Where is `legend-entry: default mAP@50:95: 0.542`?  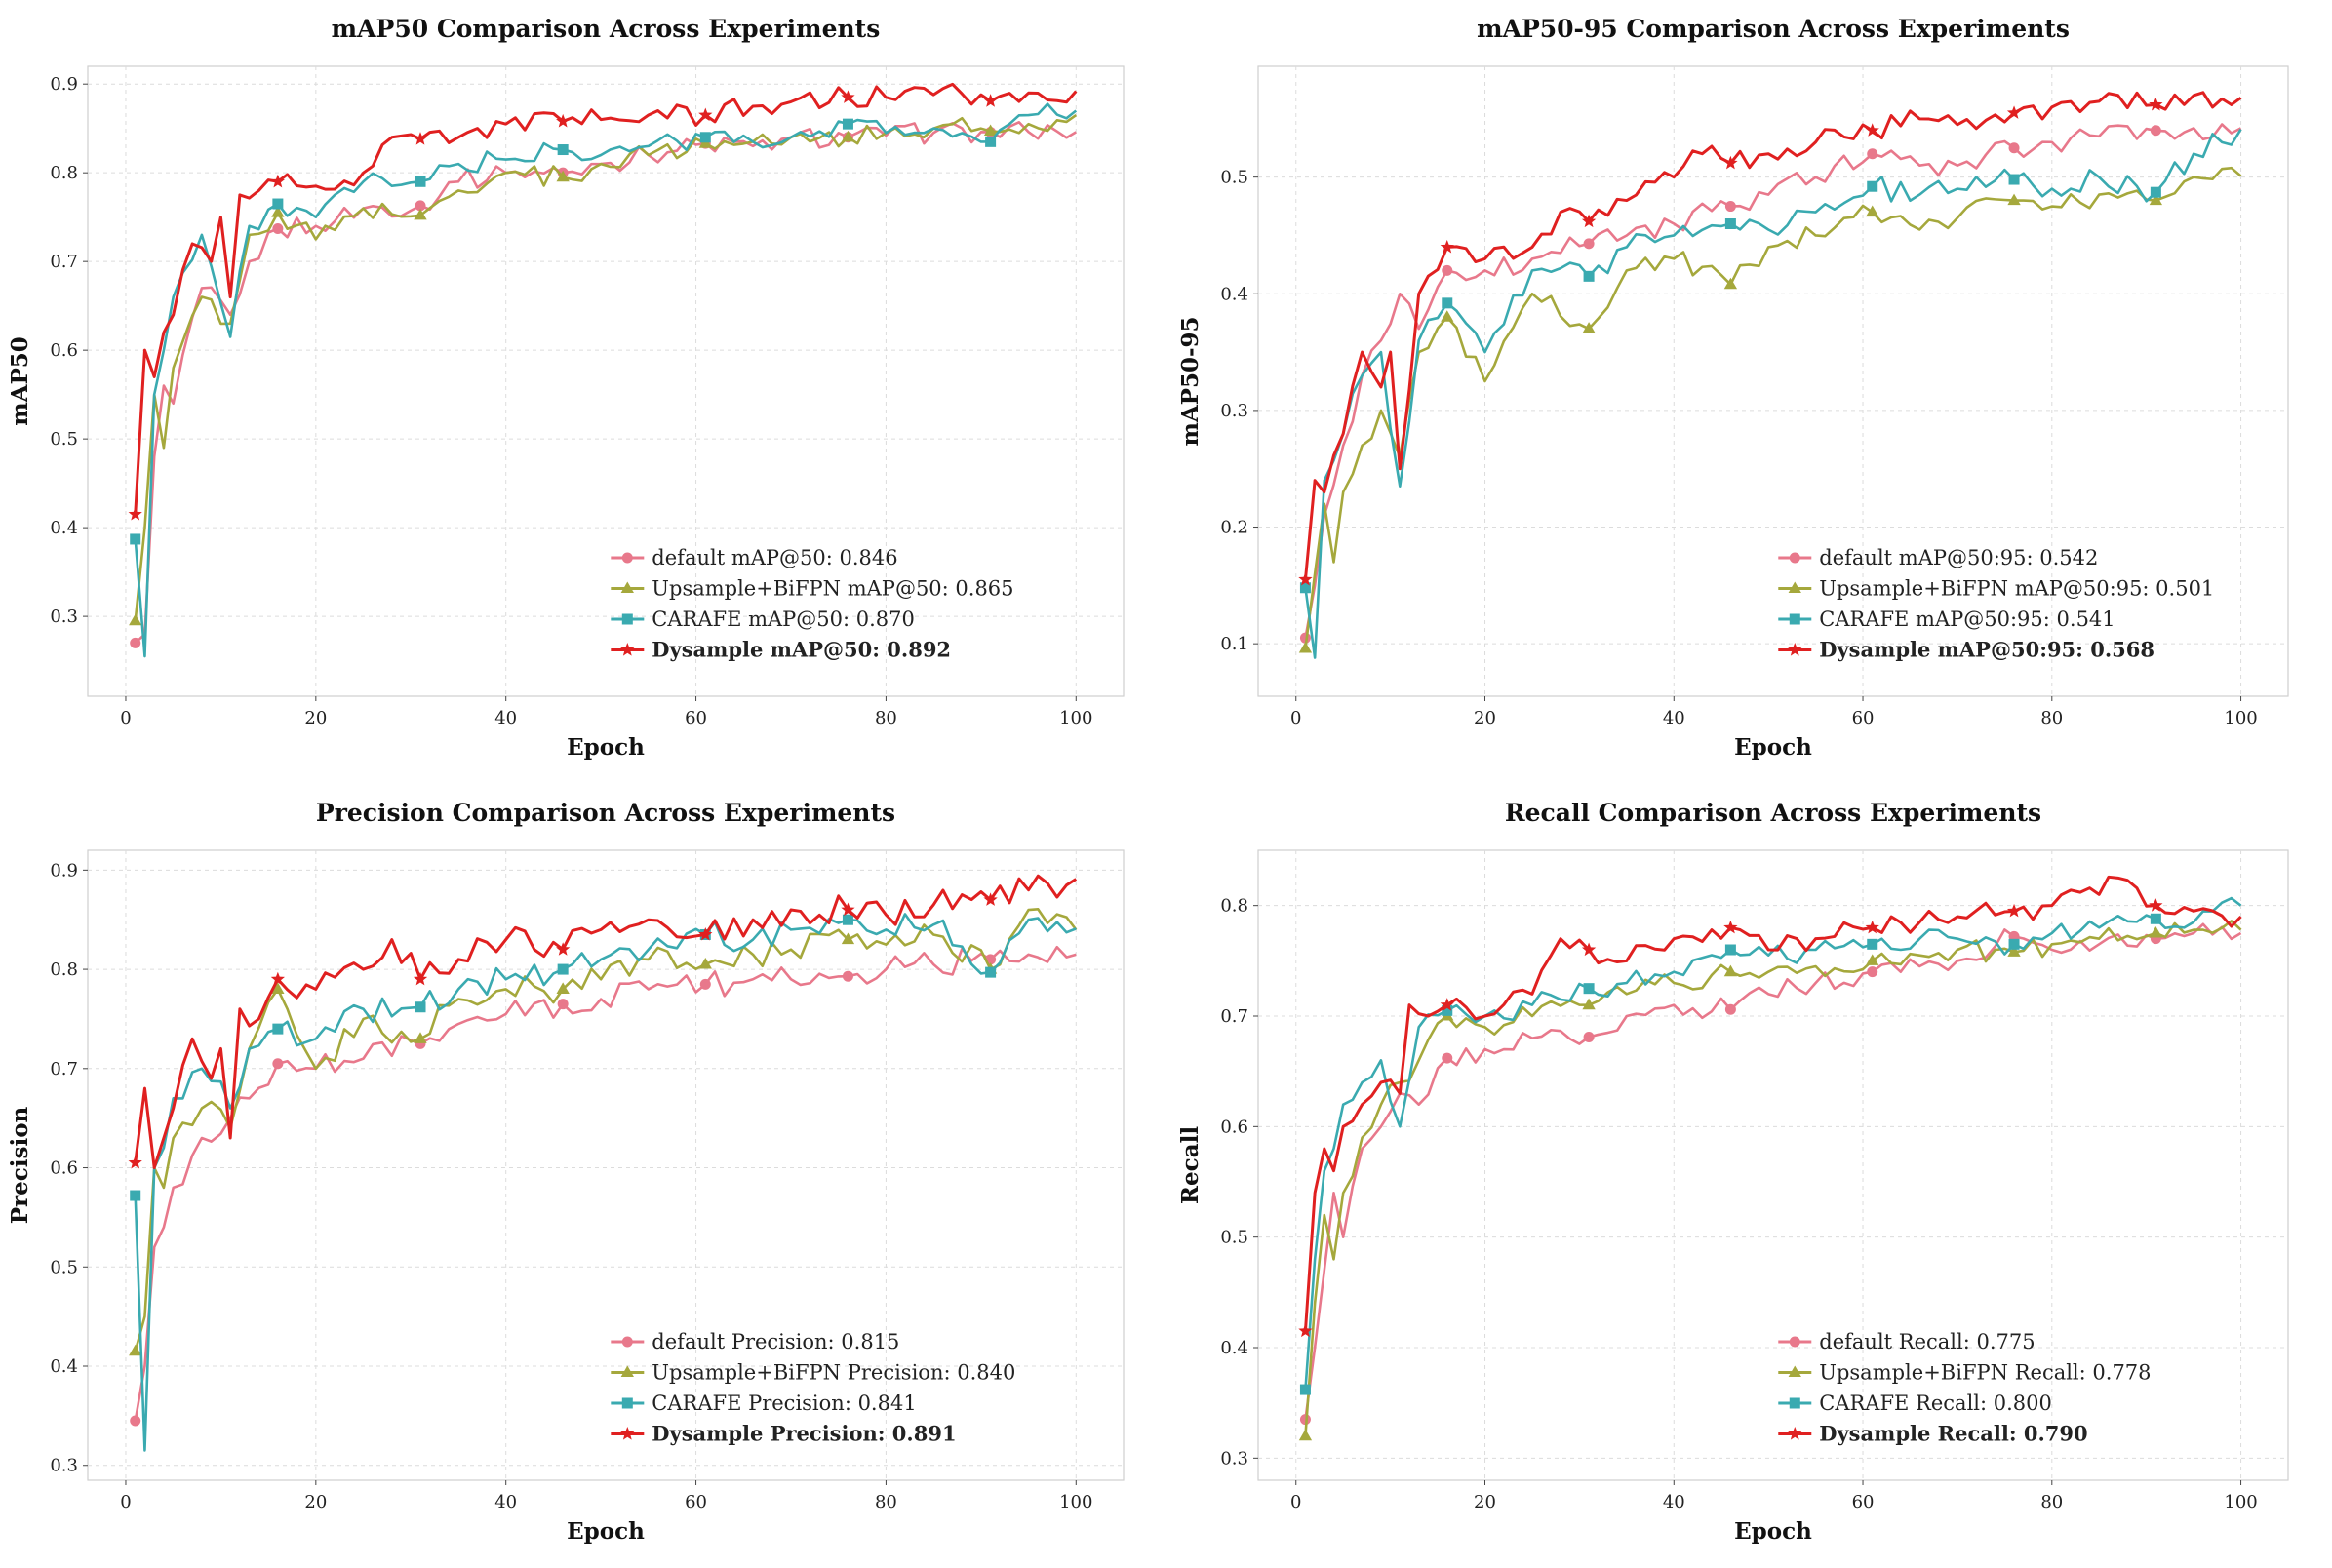 legend-entry: default mAP@50:95: 0.542 is located at coordinates (1958, 557).